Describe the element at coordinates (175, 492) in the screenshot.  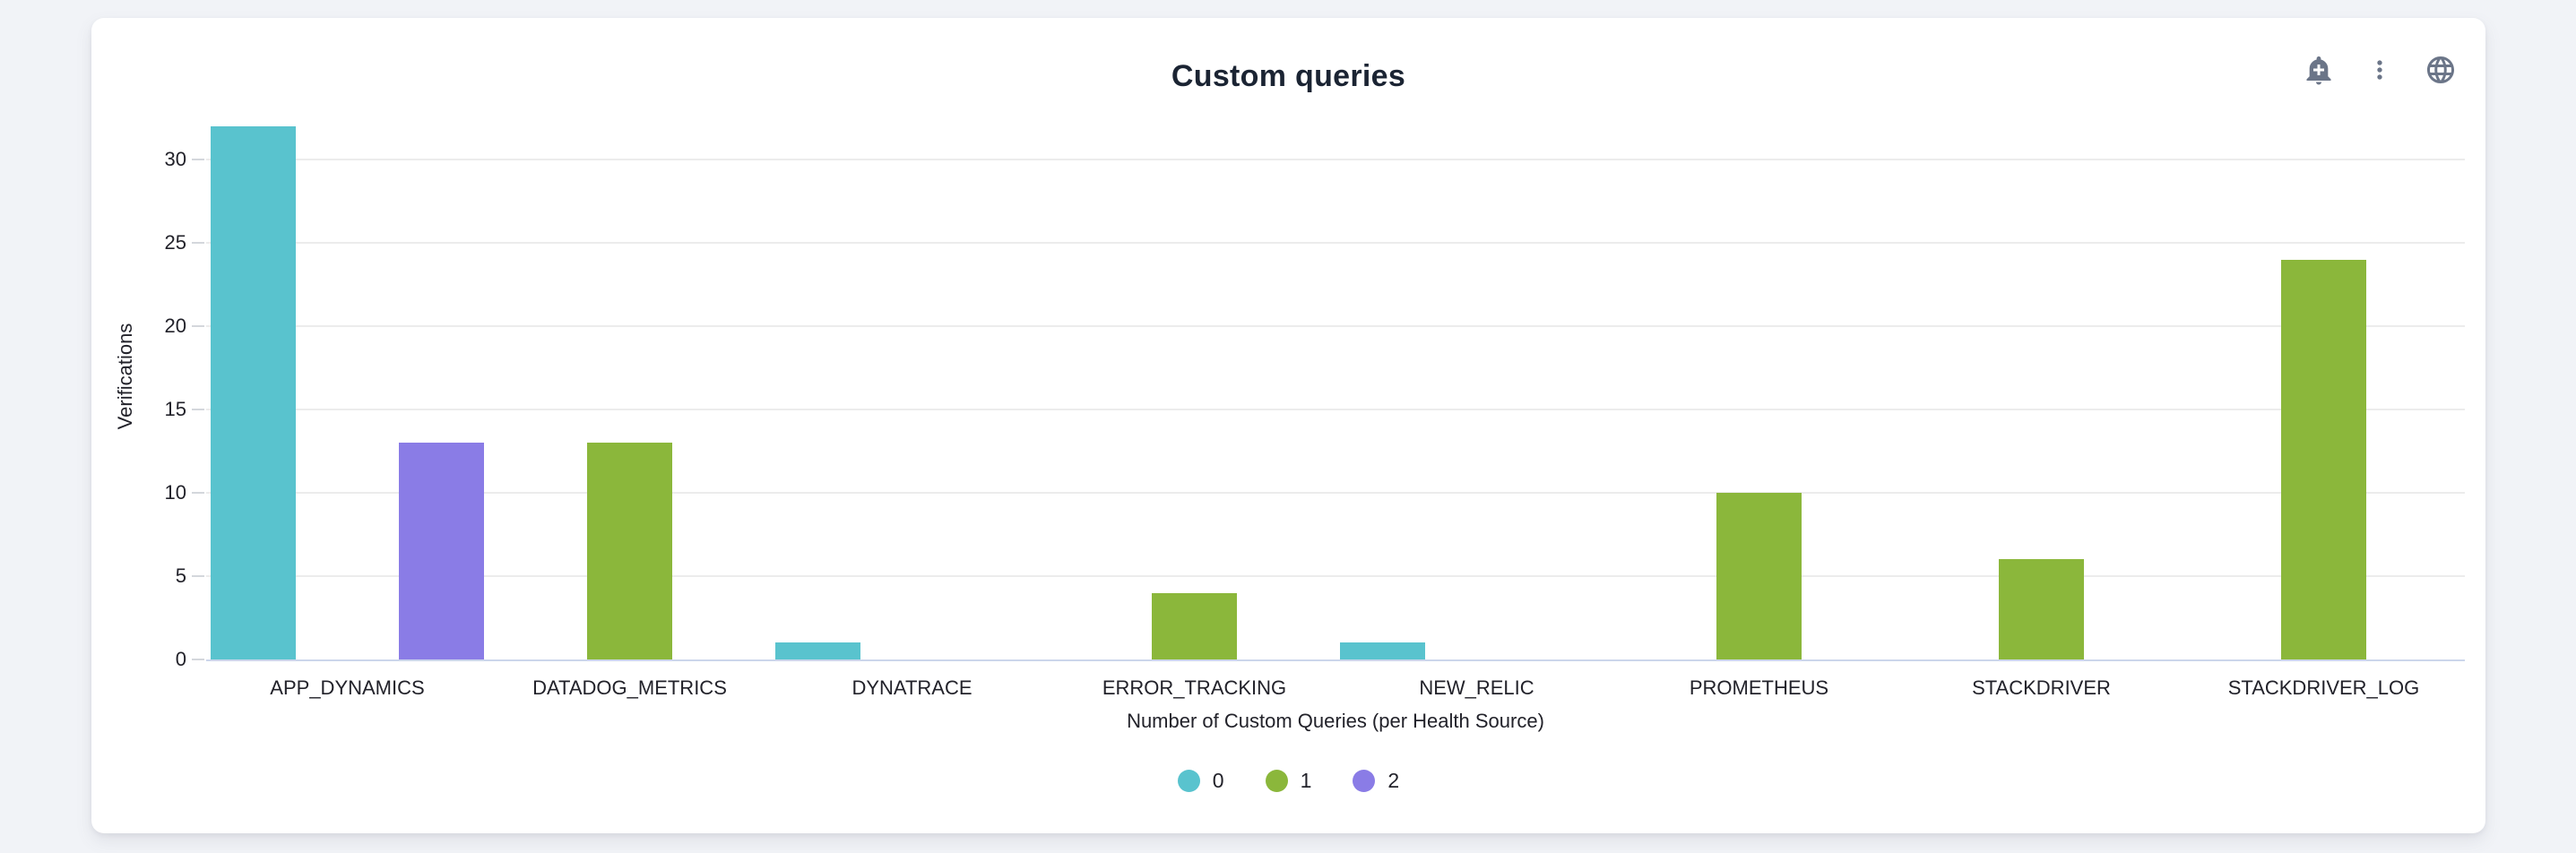
I see `y-axis-tick-label: 10` at that location.